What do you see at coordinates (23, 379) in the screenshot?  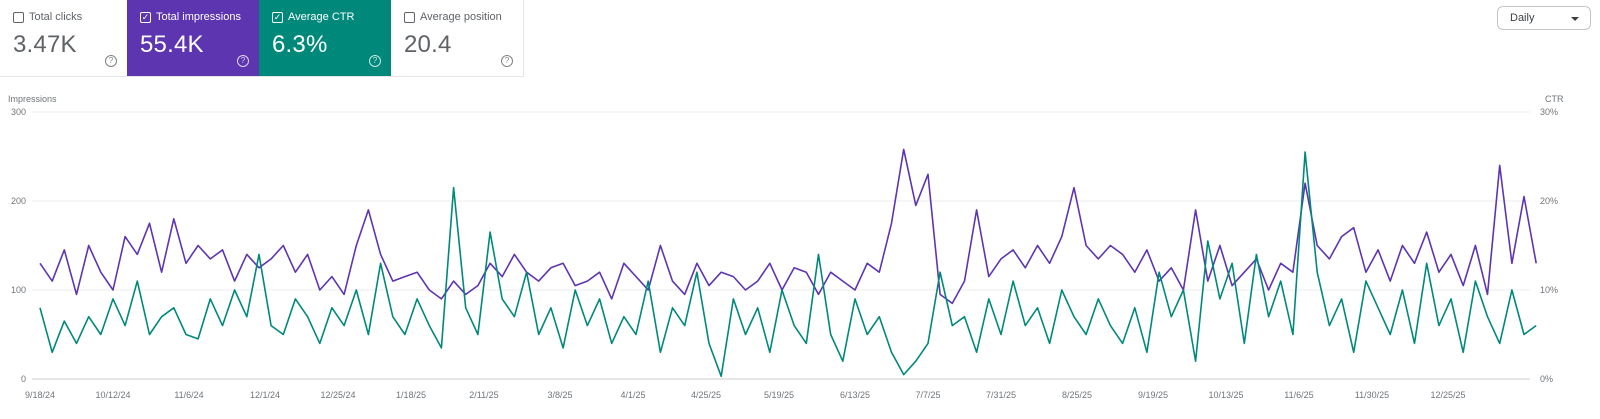 I see `y-left-tick-label: 0` at bounding box center [23, 379].